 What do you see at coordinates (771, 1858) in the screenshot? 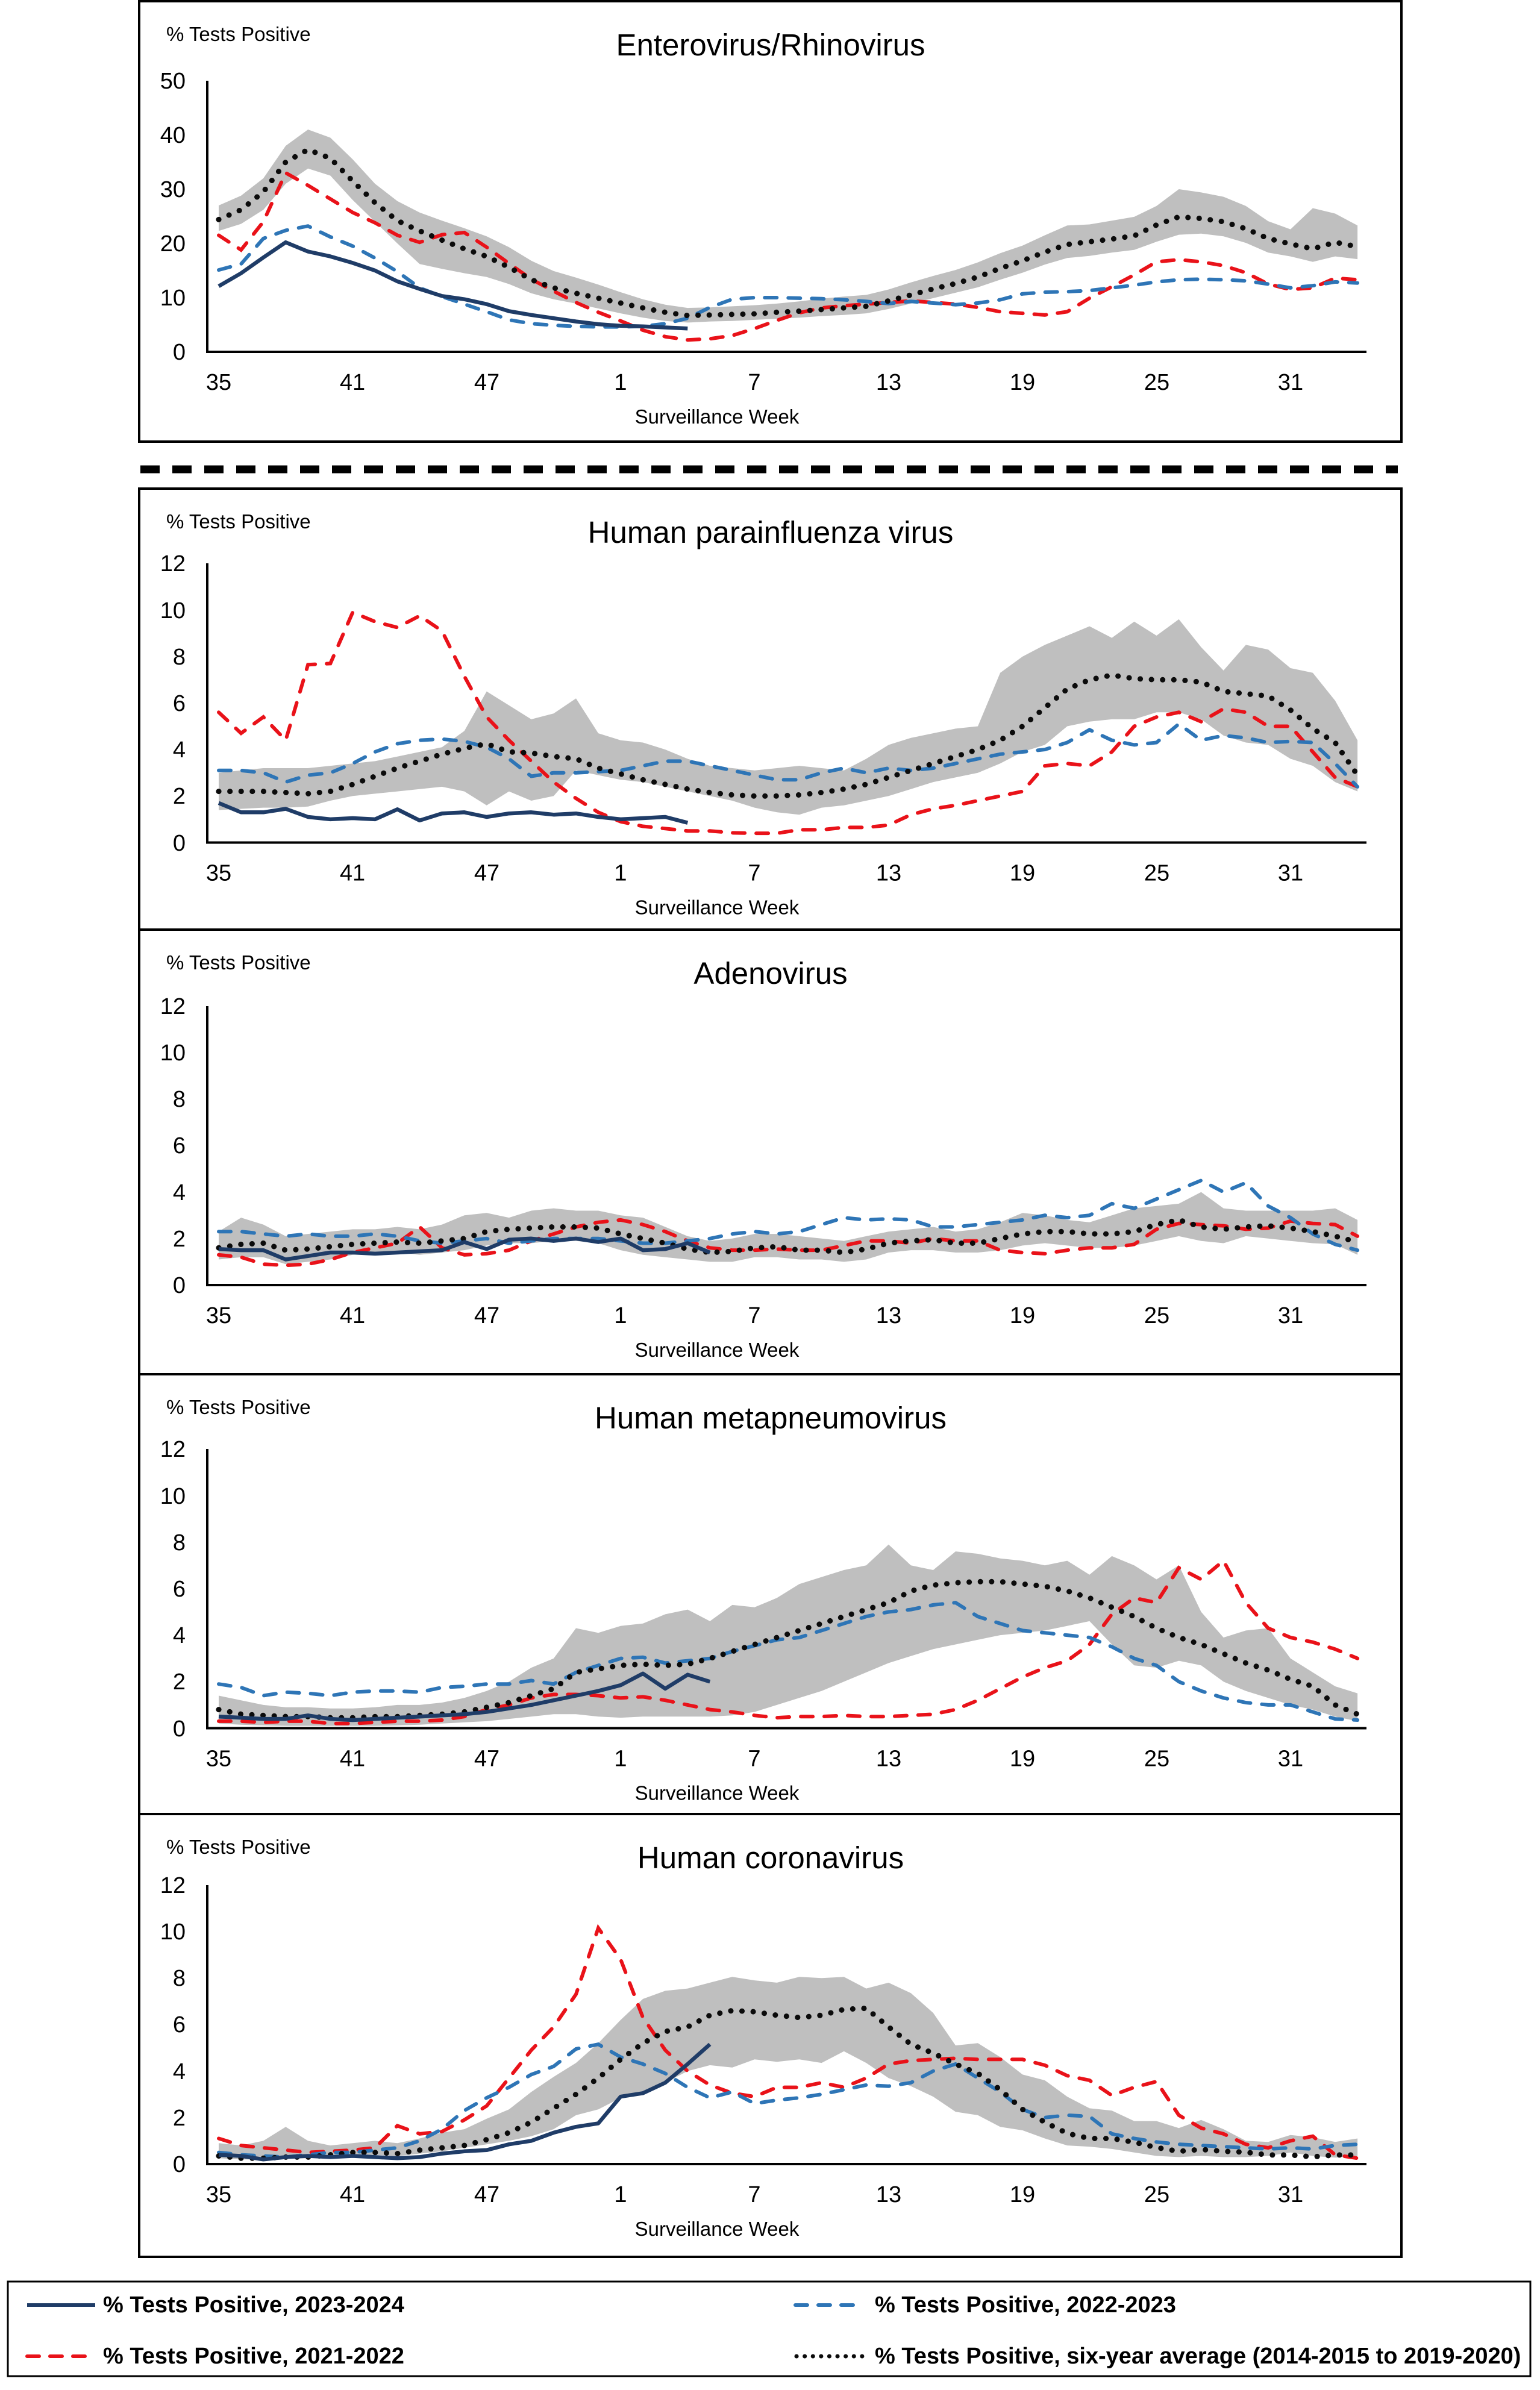
I see `svg-text: Human coronavirus` at bounding box center [771, 1858].